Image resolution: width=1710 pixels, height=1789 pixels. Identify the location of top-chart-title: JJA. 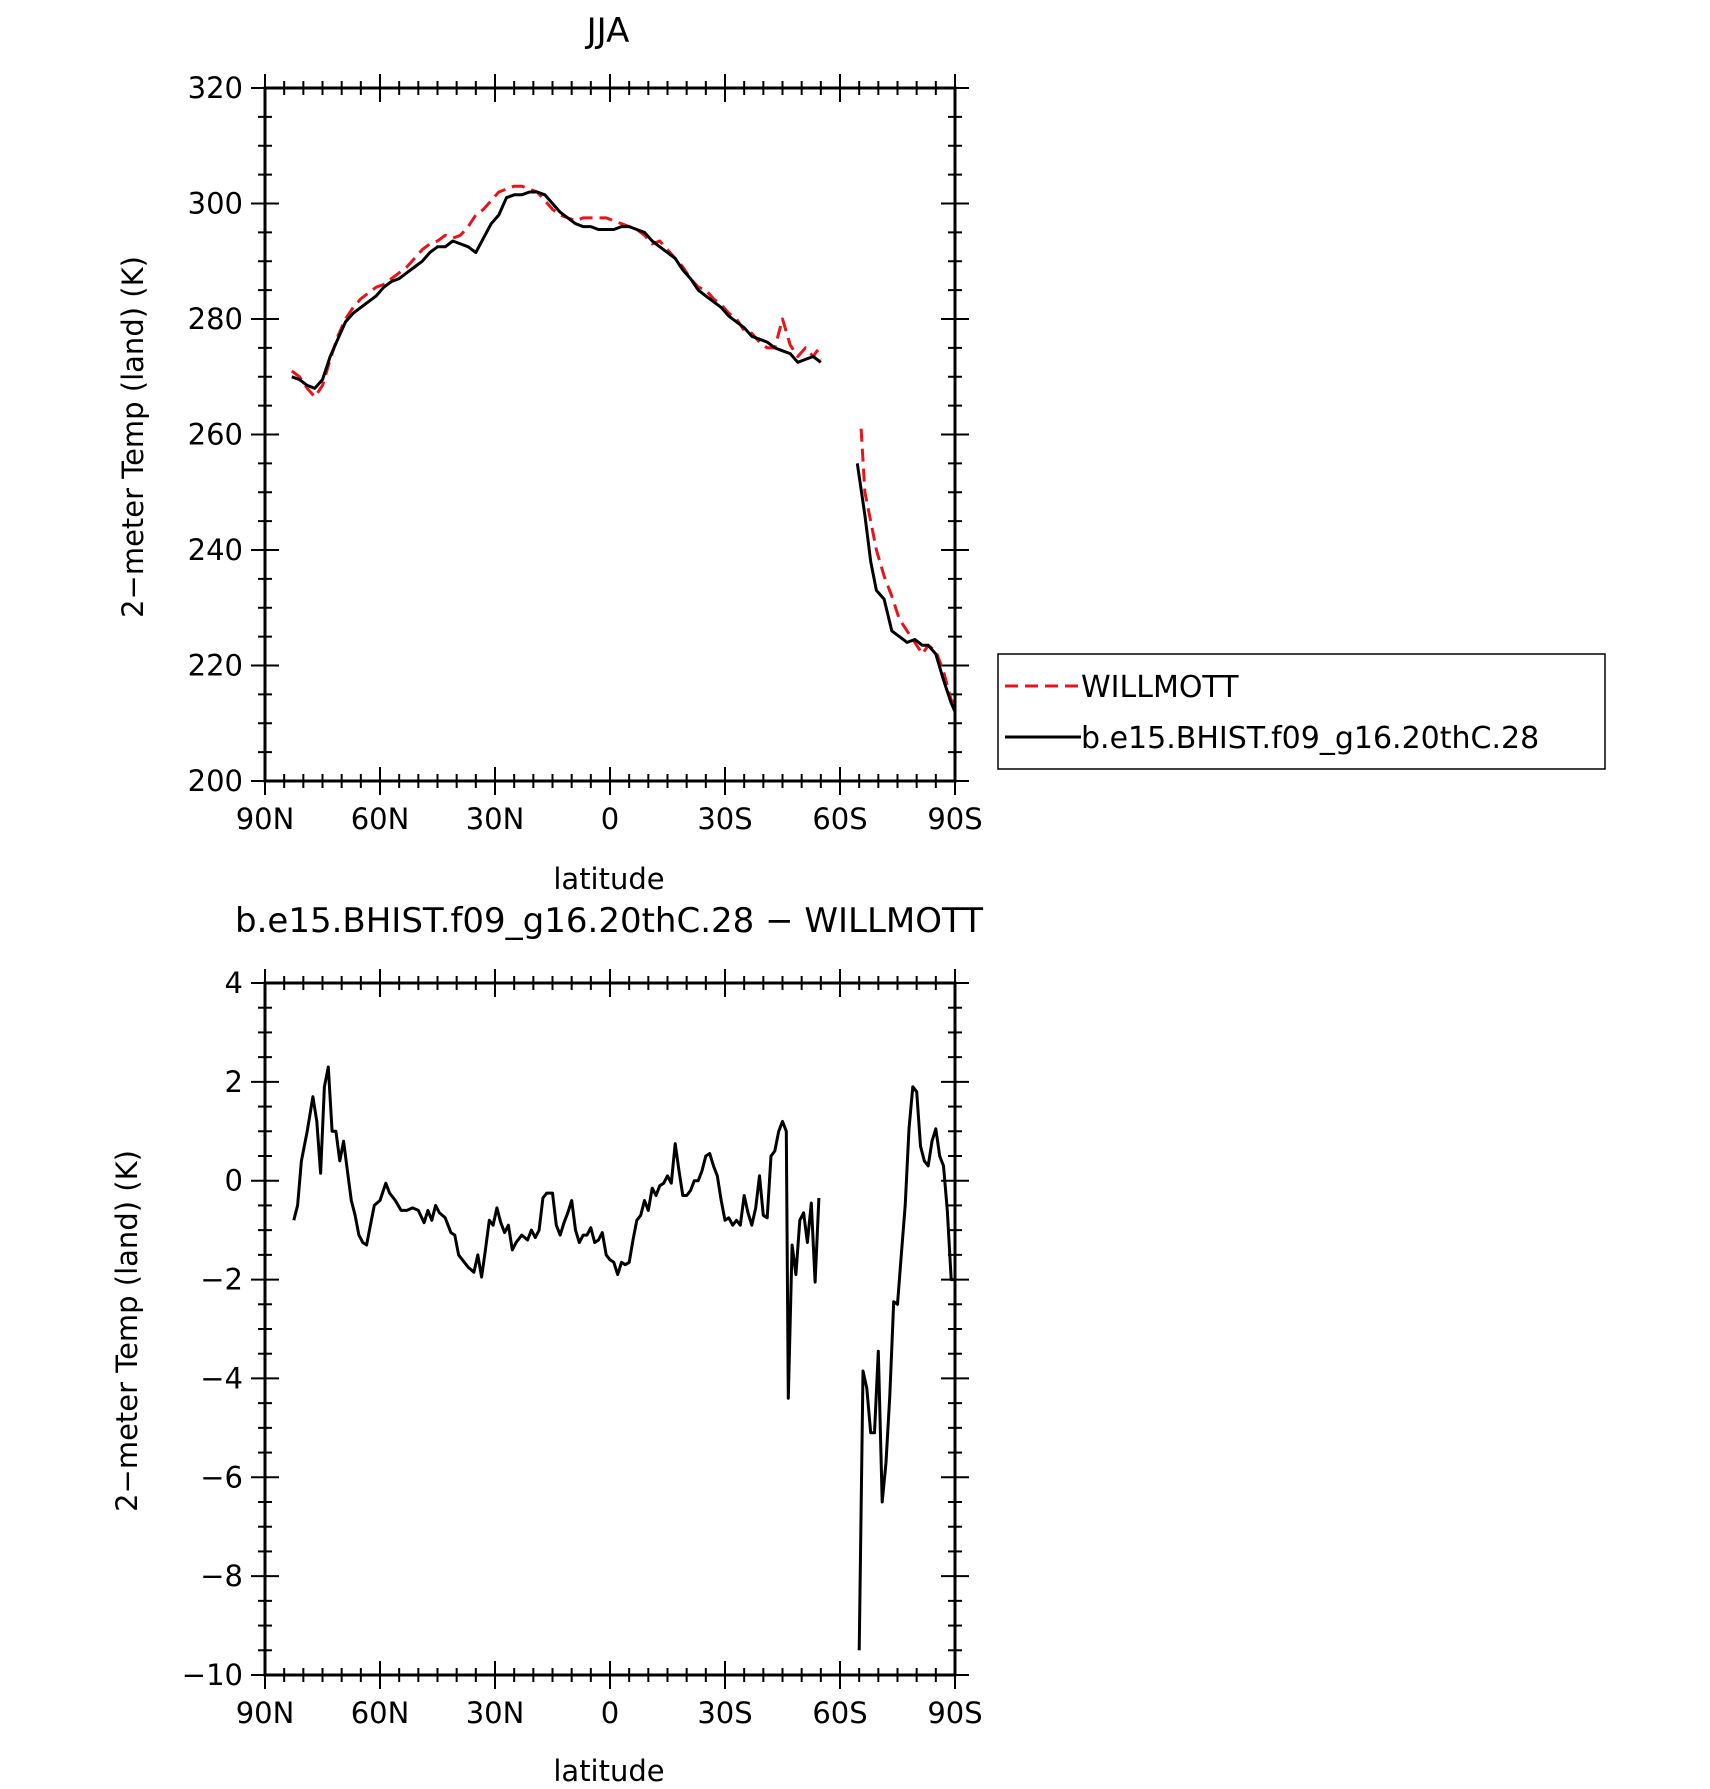
(607, 31).